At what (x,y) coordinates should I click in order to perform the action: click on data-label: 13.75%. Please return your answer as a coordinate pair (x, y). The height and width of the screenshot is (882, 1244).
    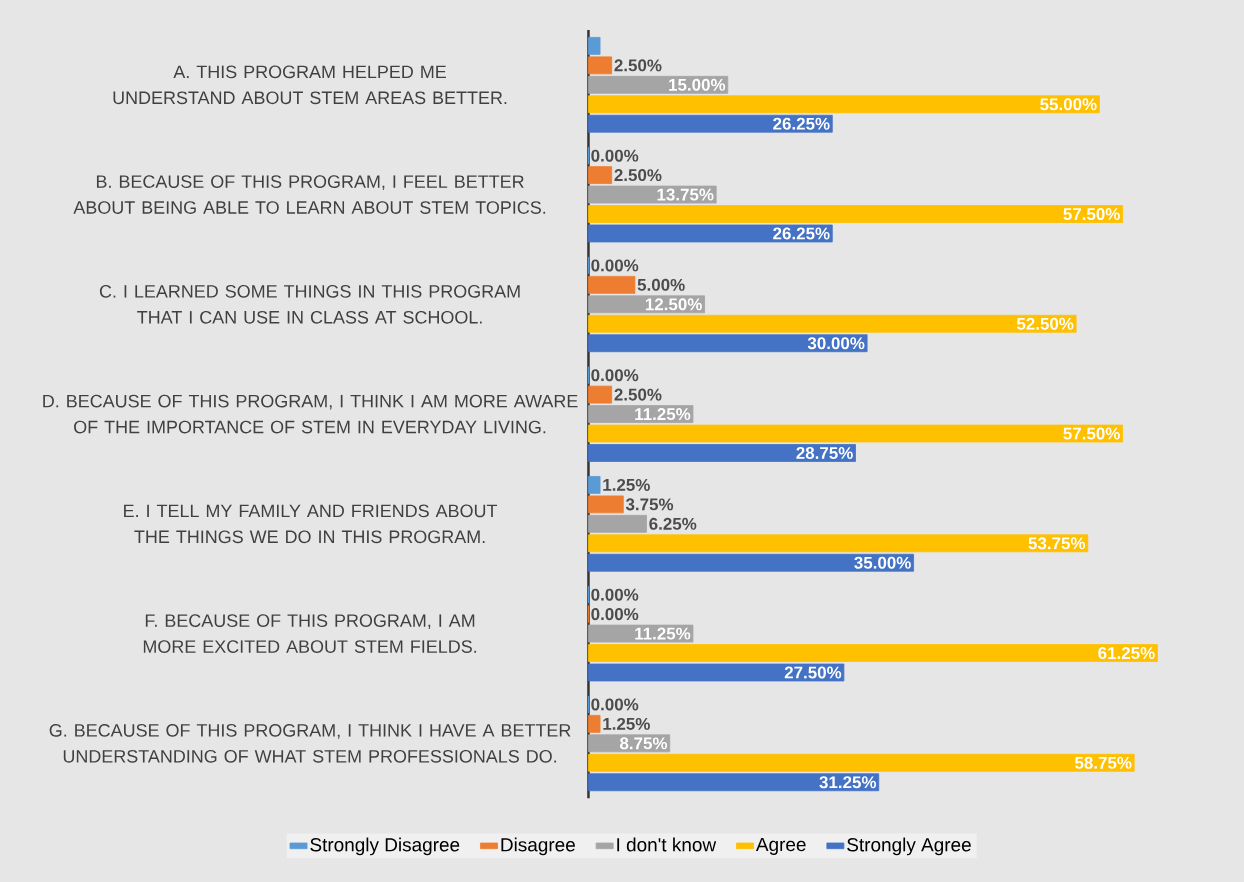
    Looking at the image, I should click on (685, 194).